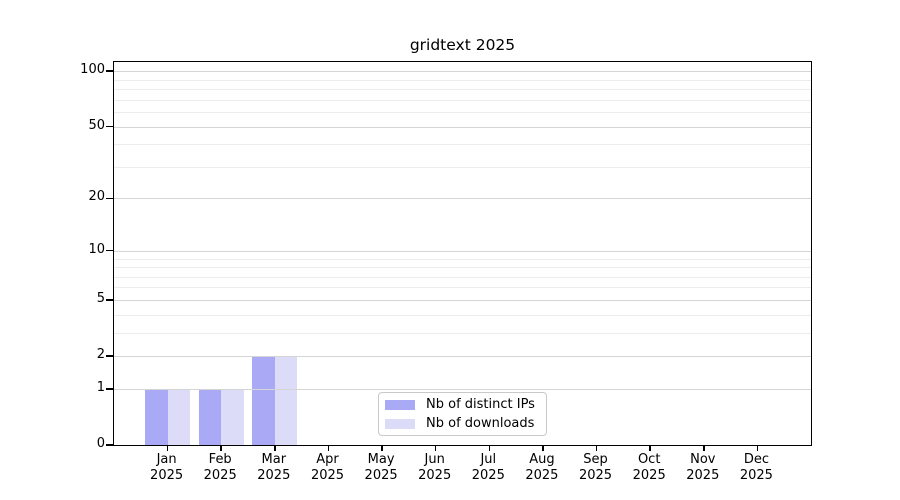 This screenshot has height=500, width=900. Describe the element at coordinates (274, 467) in the screenshot. I see `x-axis-tick-label: Mar 2025` at that location.